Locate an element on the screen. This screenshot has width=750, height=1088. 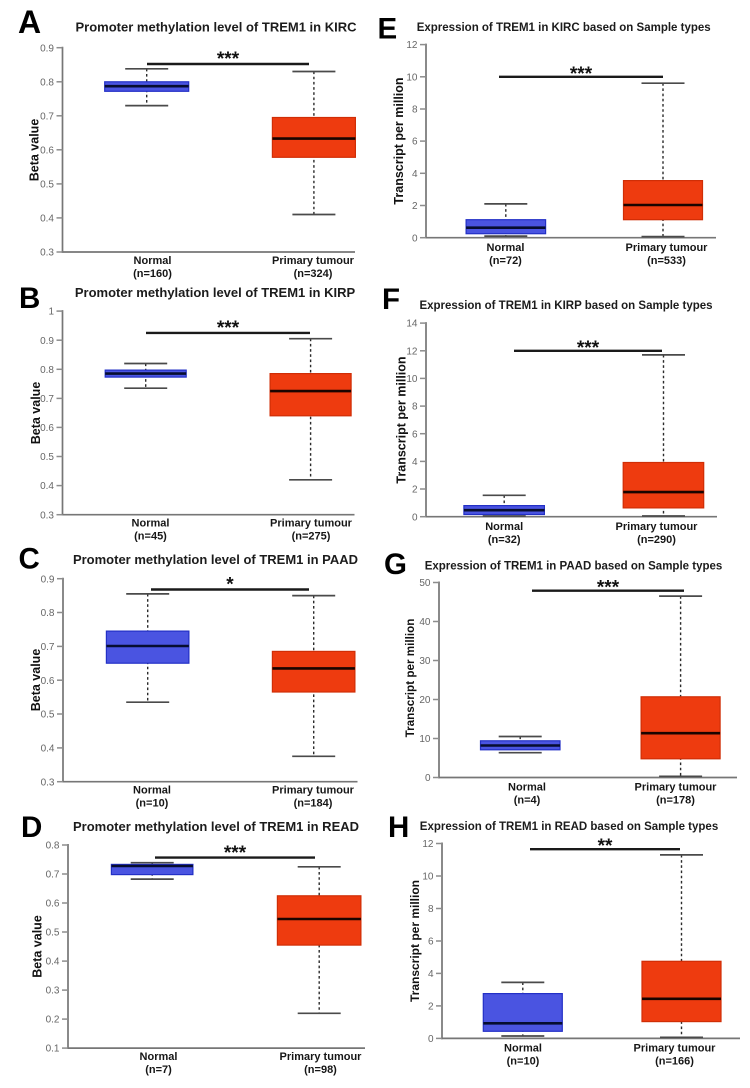
svg-text: 1 is located at coordinates (51, 312).